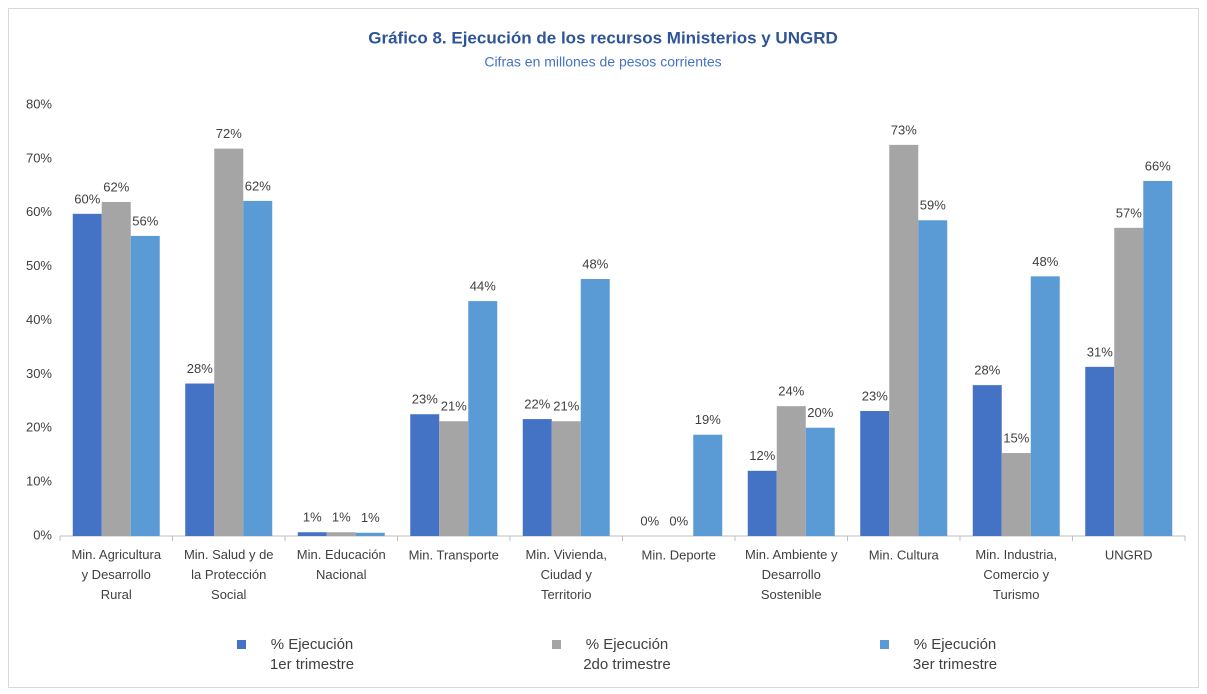  Describe the element at coordinates (39, 481) in the screenshot. I see `y-tick-label: 10%` at that location.